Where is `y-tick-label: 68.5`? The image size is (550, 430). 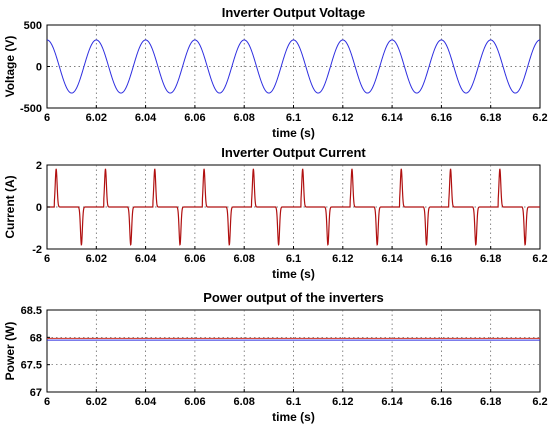 y-tick-label: 68.5 is located at coordinates (31, 311).